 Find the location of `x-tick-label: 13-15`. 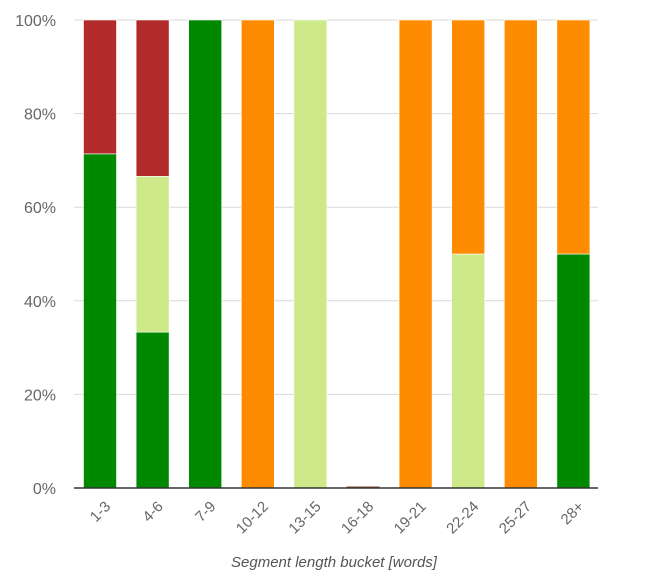

x-tick-label: 13-15 is located at coordinates (304, 517).